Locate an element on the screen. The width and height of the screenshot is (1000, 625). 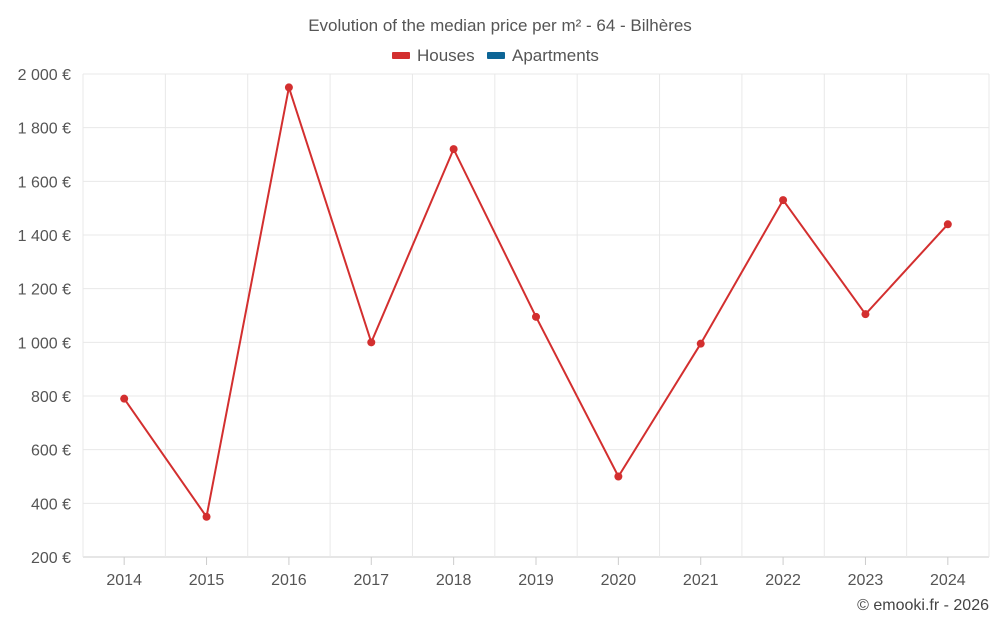
x-tick-label: 2015 is located at coordinates (207, 580).